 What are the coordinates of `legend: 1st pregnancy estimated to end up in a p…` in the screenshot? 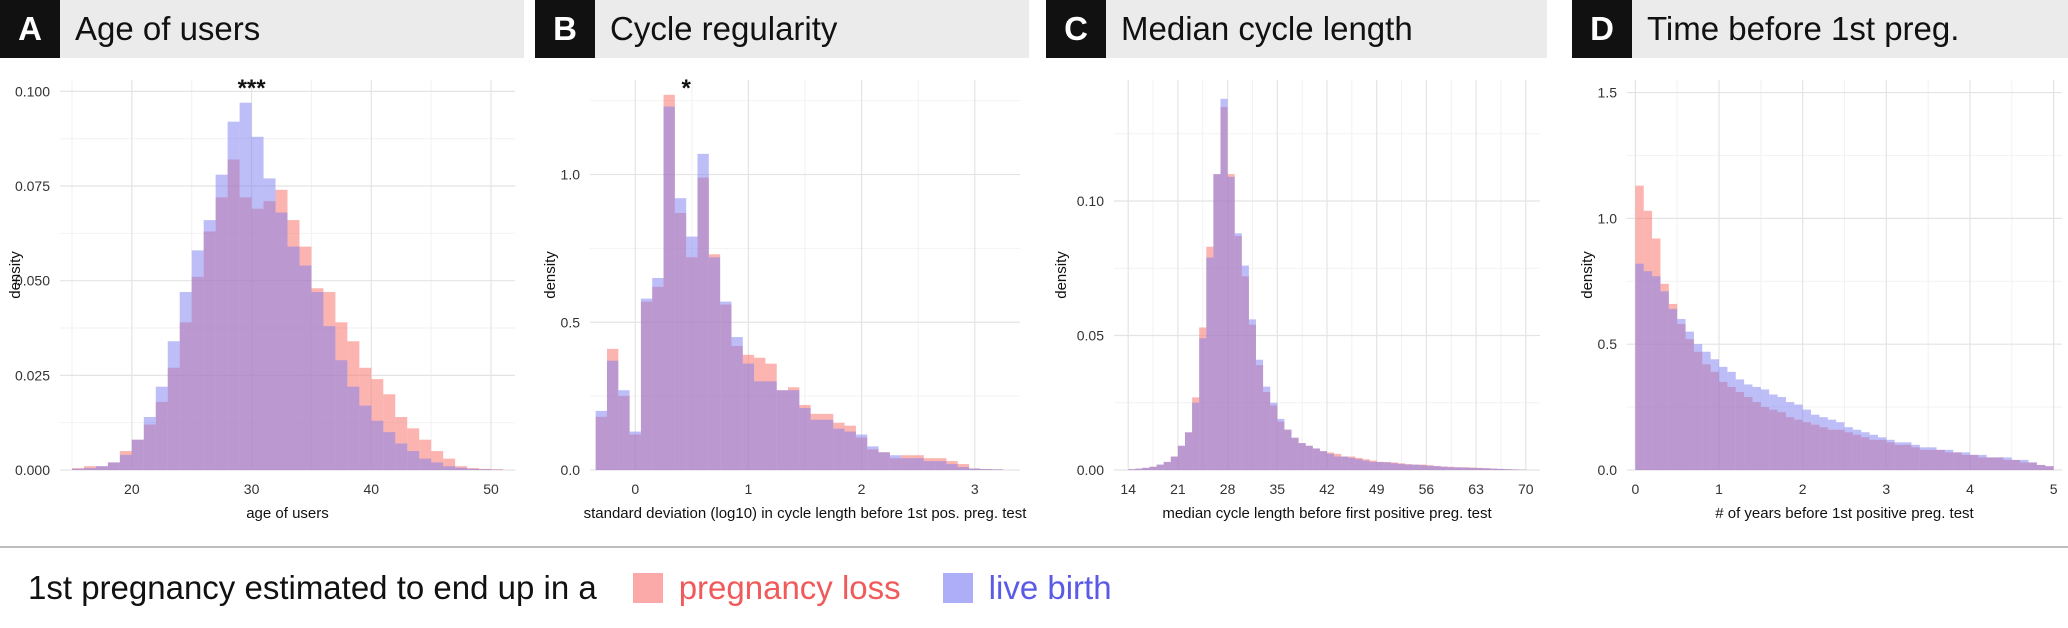 It's located at (591, 588).